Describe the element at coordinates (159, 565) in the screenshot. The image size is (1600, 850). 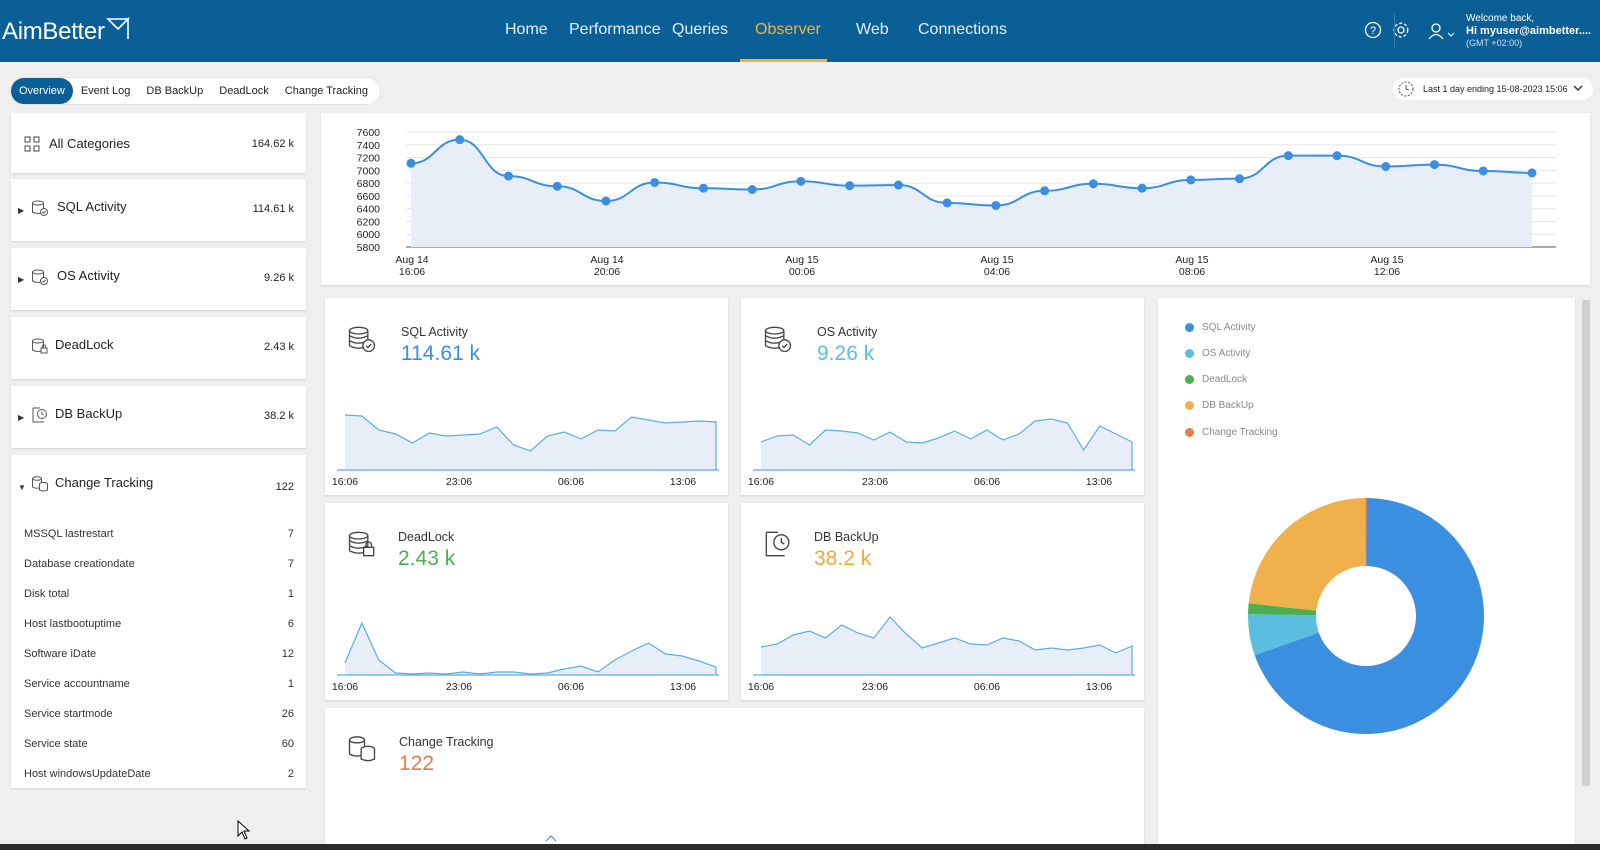
I see `change-item: Database creationdate 7` at that location.